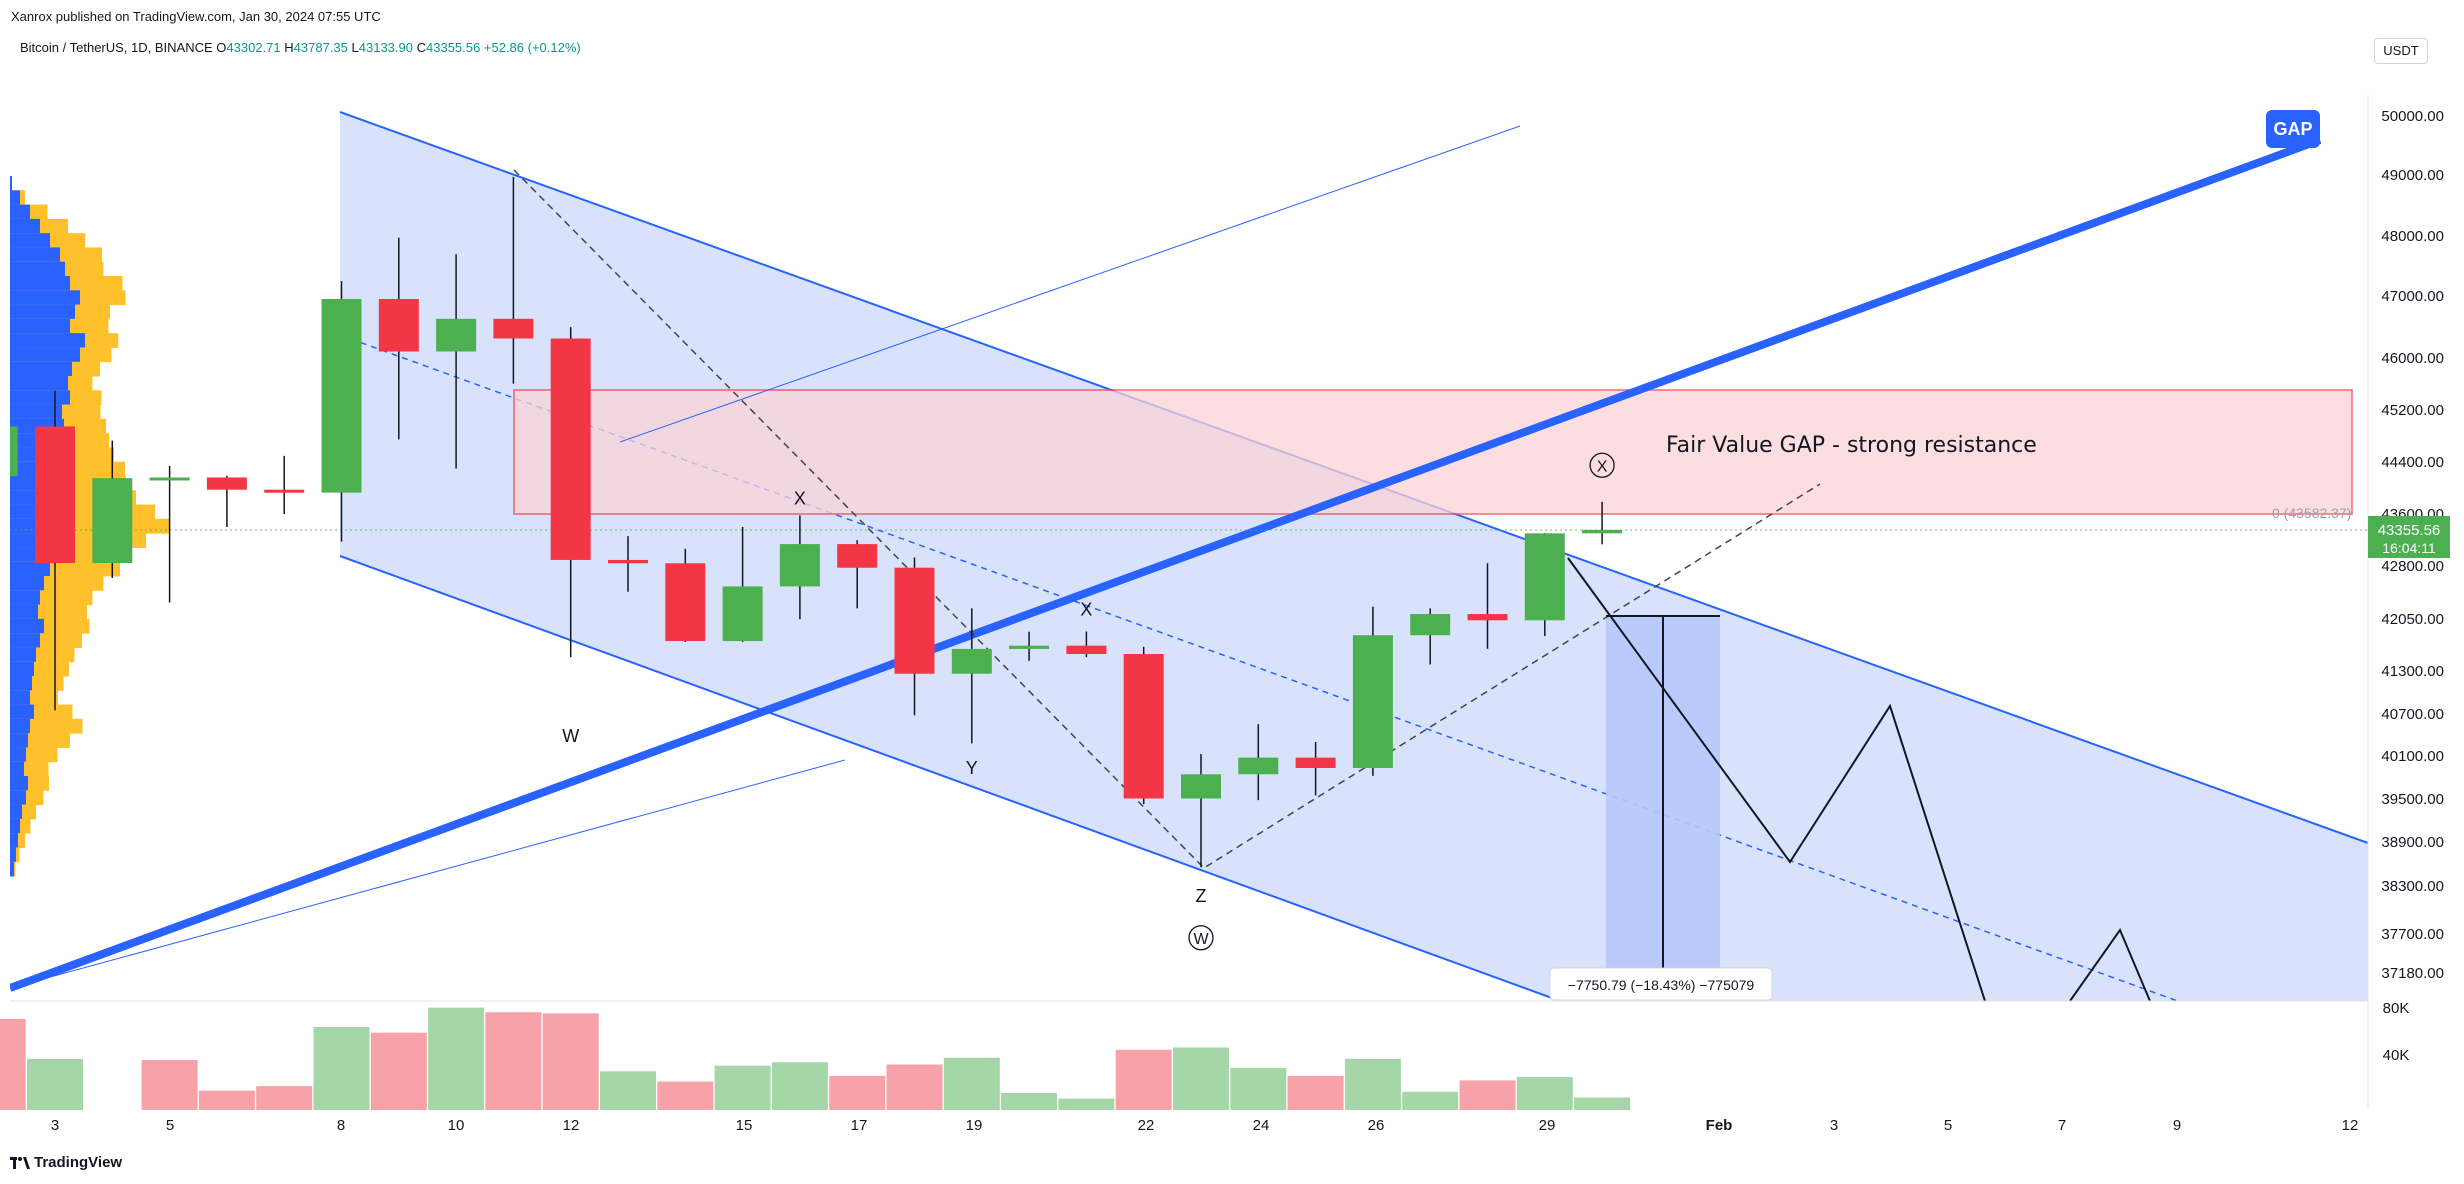 The height and width of the screenshot is (1184, 2464). I want to click on price-tick-label: 40100.00, so click(2412, 756).